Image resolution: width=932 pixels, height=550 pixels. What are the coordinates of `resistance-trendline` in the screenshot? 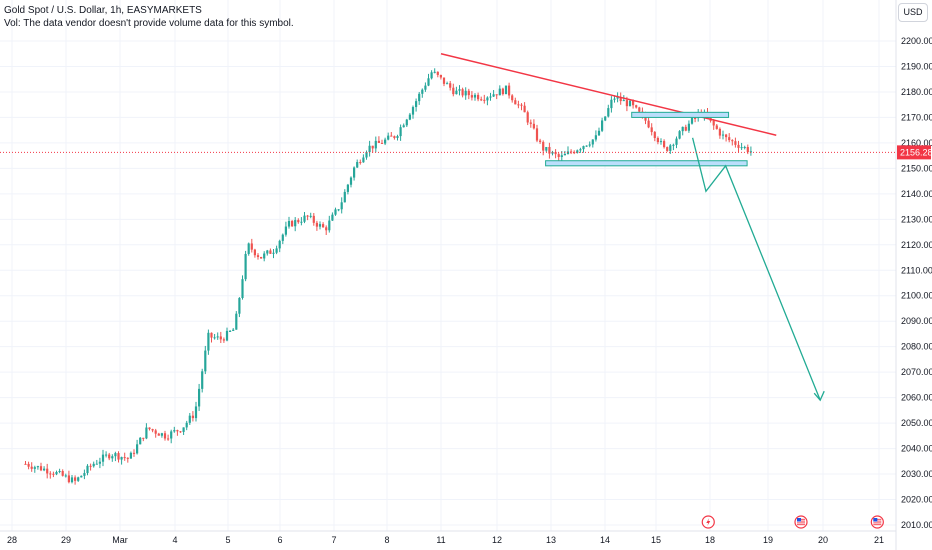 It's located at (608, 94).